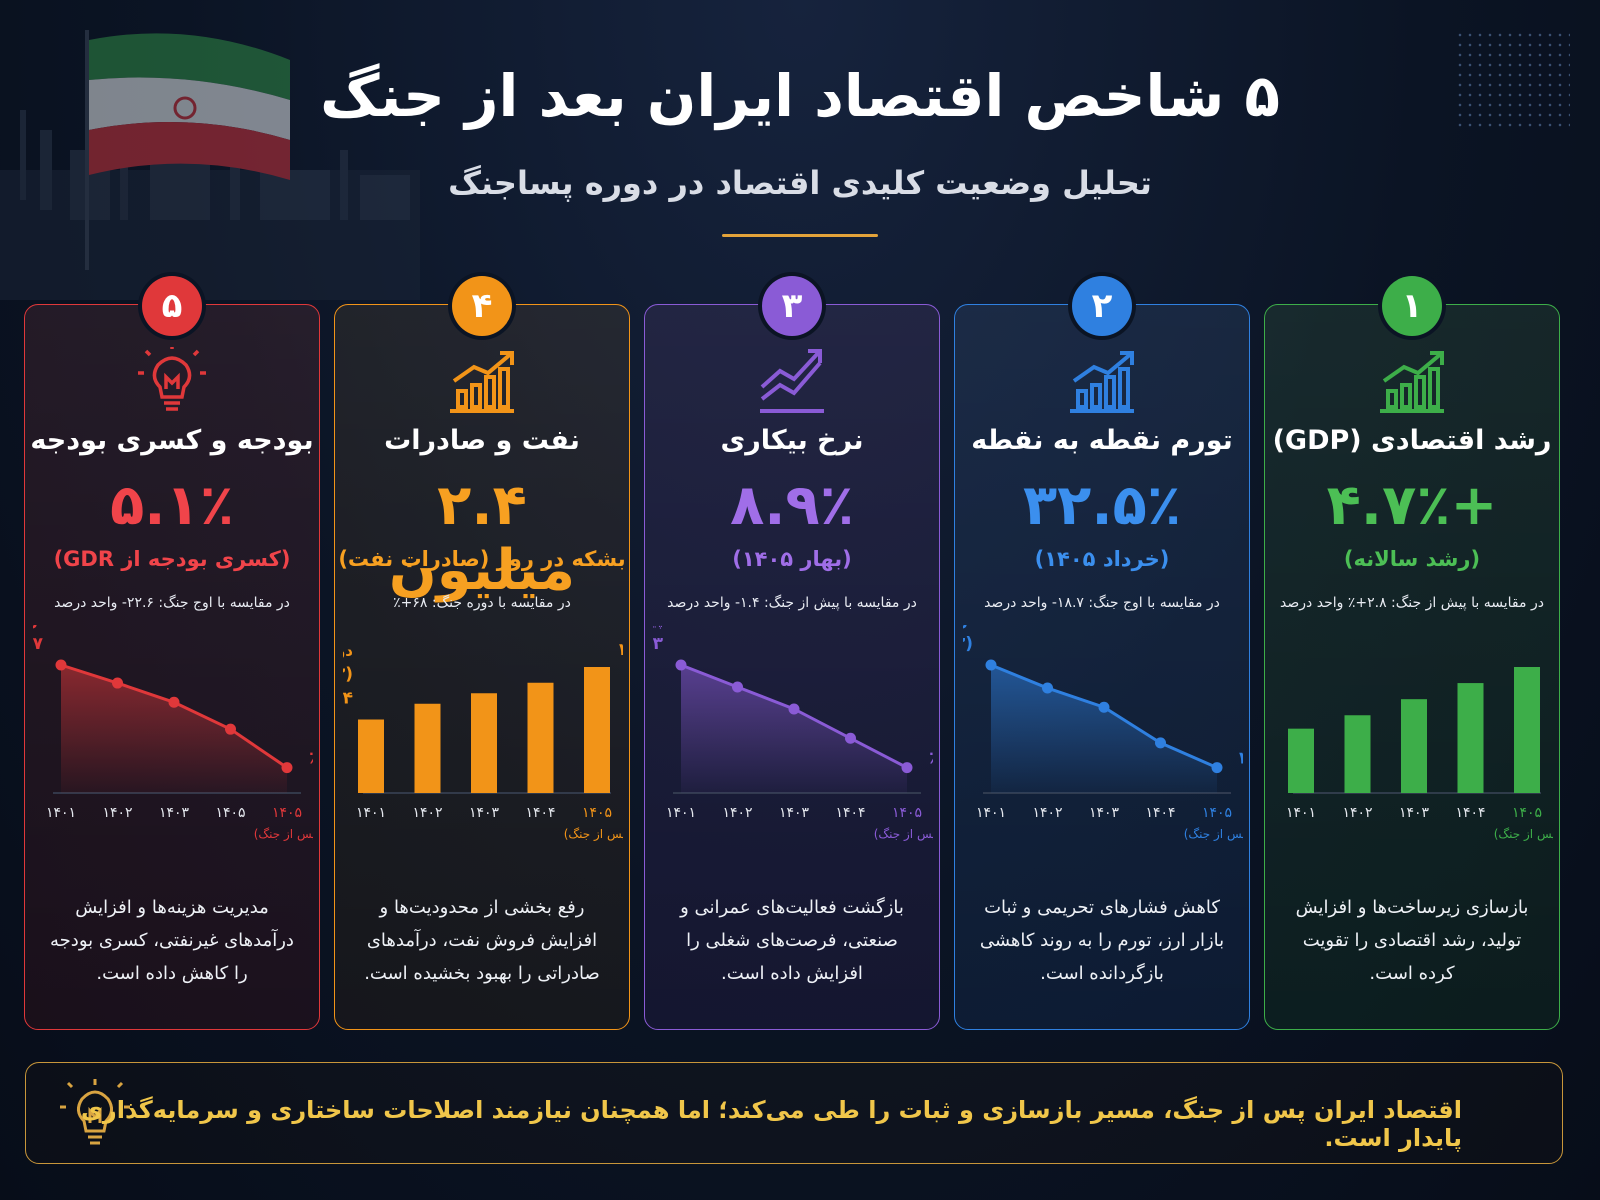 The image size is (1600, 1200). Describe the element at coordinates (1241, 759) in the screenshot. I see `chart-annotation: ۳۲.۵` at that location.